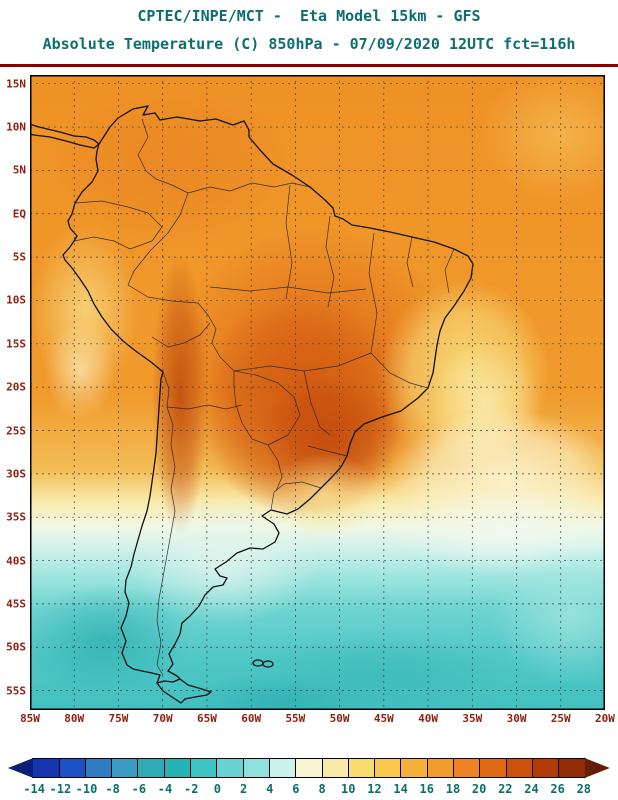 This screenshot has height=800, width=618. Describe the element at coordinates (339, 718) in the screenshot. I see `lon-tick-50W: 50W` at that location.